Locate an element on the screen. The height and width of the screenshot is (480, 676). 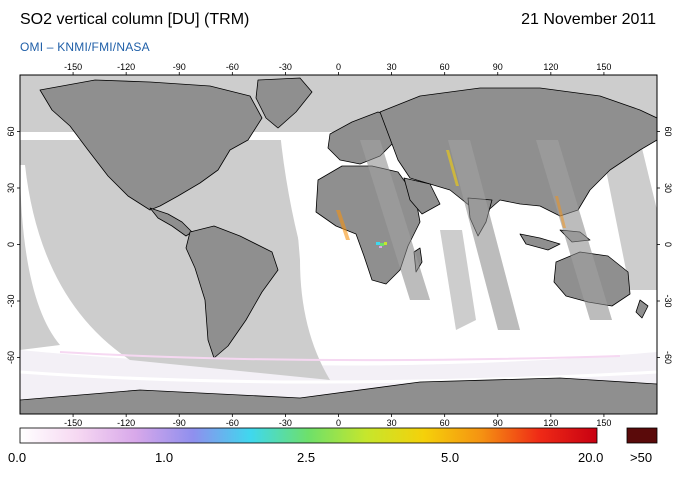
lon-tick-label-bottom: 120 is located at coordinates (550, 423).